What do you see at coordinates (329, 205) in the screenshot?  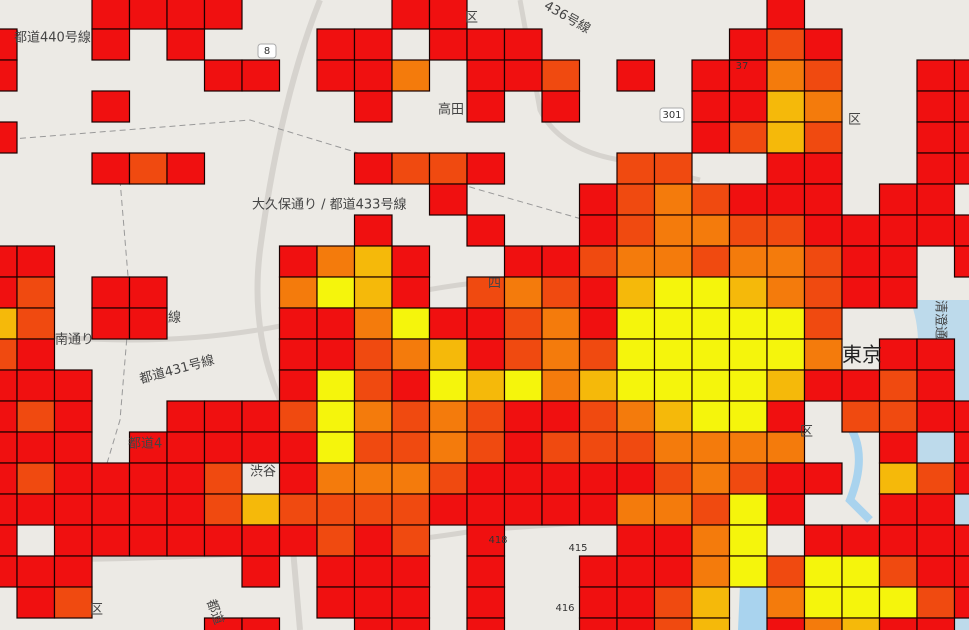 I see `road-label: 大久保通り / 都道433号線` at bounding box center [329, 205].